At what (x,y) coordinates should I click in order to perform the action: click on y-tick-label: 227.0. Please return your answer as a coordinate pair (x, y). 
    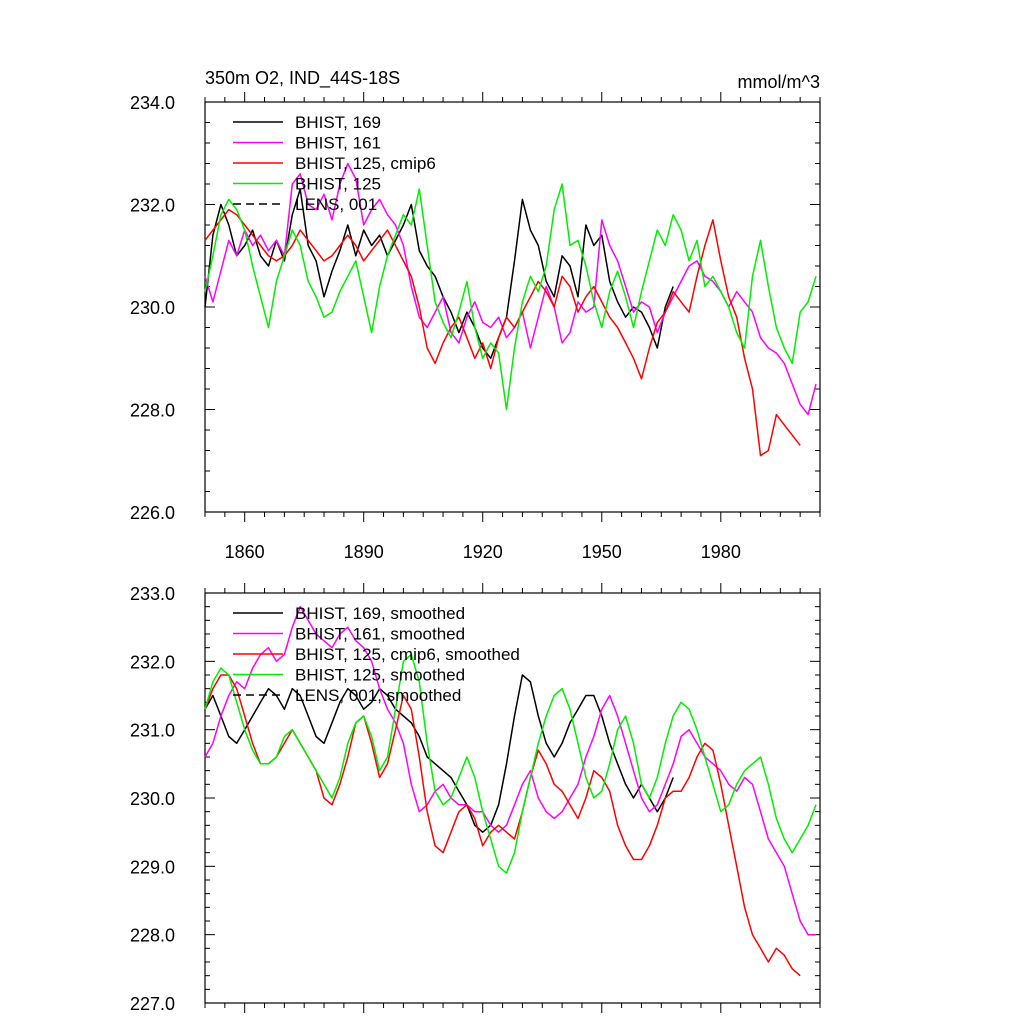
    Looking at the image, I should click on (152, 1004).